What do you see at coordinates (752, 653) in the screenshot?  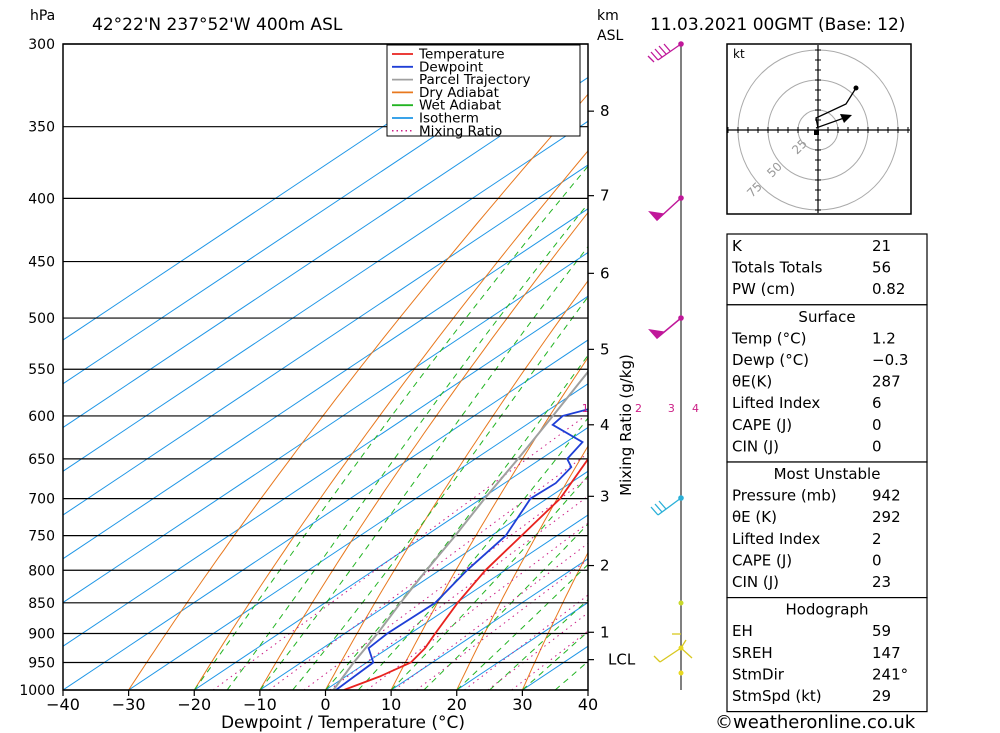 I see `index-label: SREH` at bounding box center [752, 653].